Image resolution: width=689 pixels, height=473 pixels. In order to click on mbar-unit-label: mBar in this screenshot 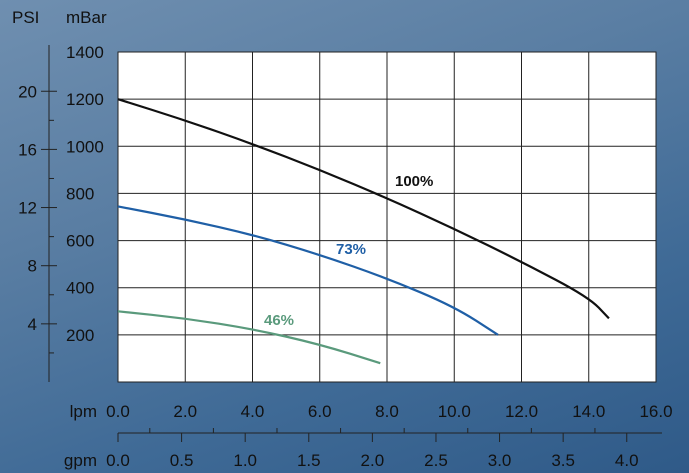, I will do `click(86, 17)`.